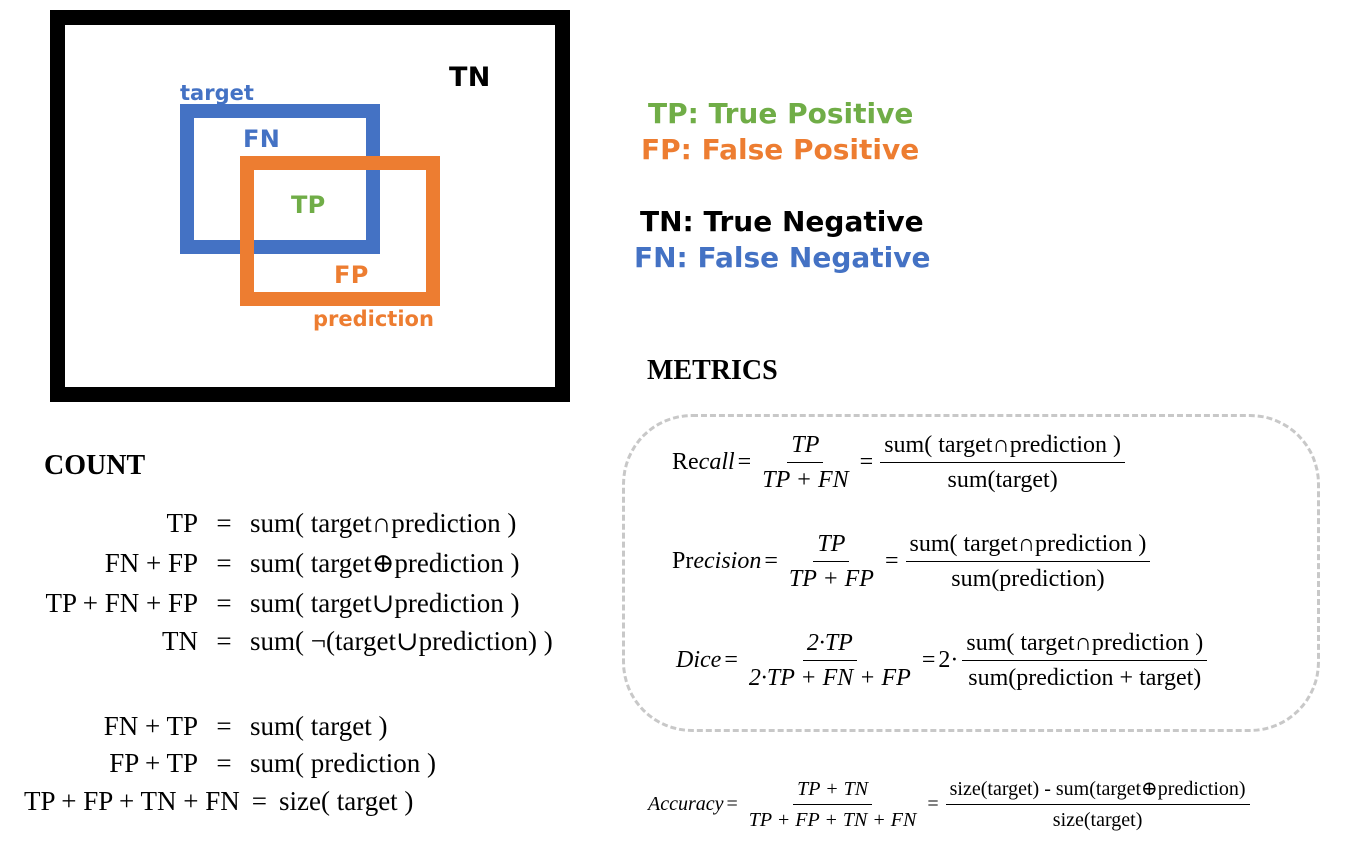 This screenshot has width=1354, height=846. What do you see at coordinates (280, 179) in the screenshot?
I see `target-region-box` at bounding box center [280, 179].